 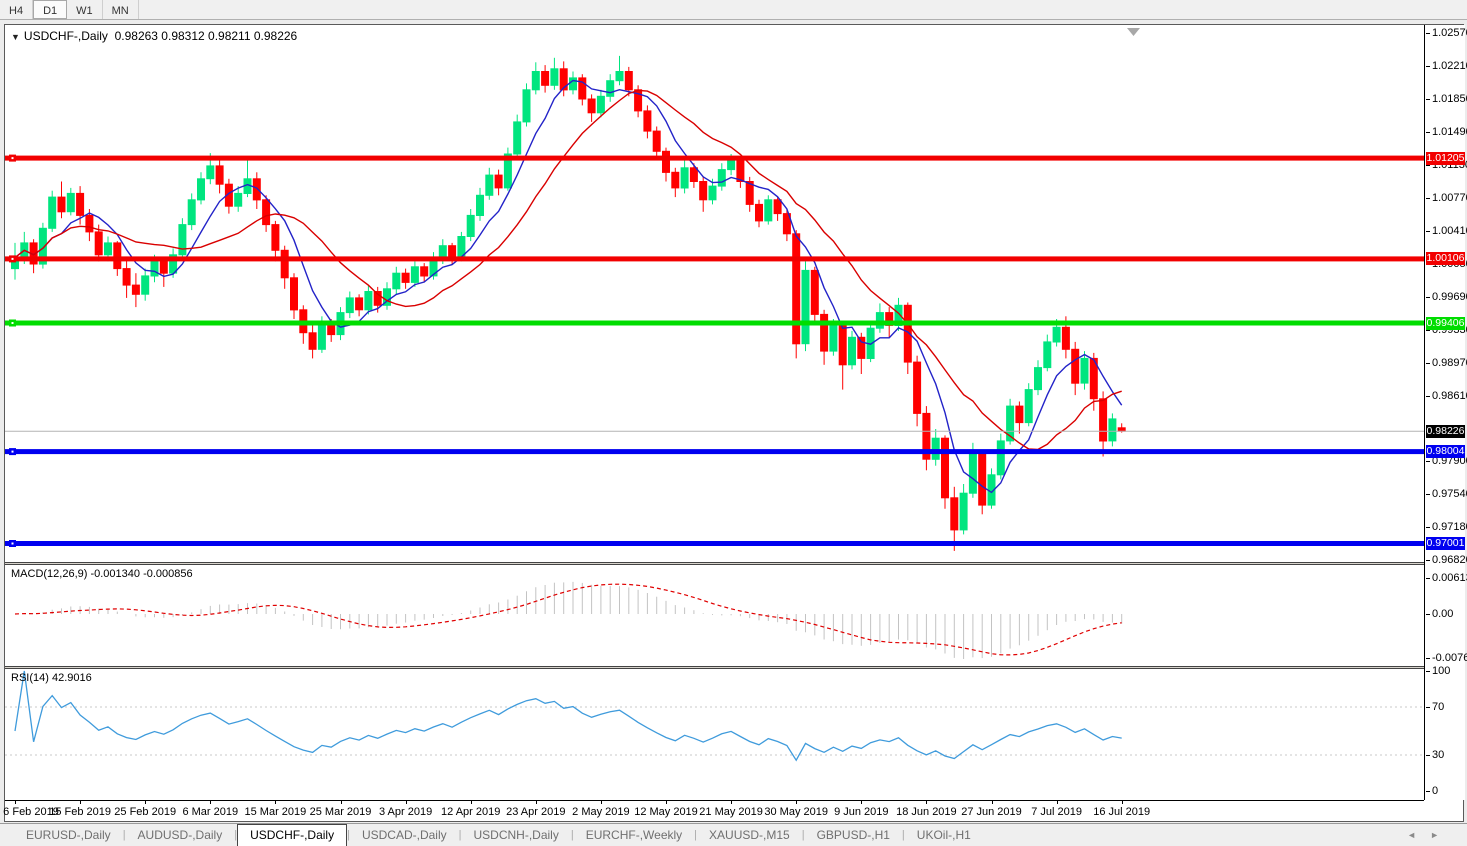 I want to click on date-axis-label: 2 May 2019, so click(x=601, y=812).